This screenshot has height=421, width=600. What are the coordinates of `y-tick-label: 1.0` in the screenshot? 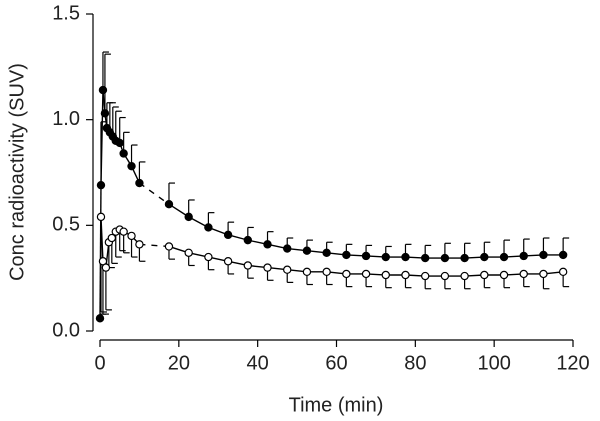 It's located at (66, 119).